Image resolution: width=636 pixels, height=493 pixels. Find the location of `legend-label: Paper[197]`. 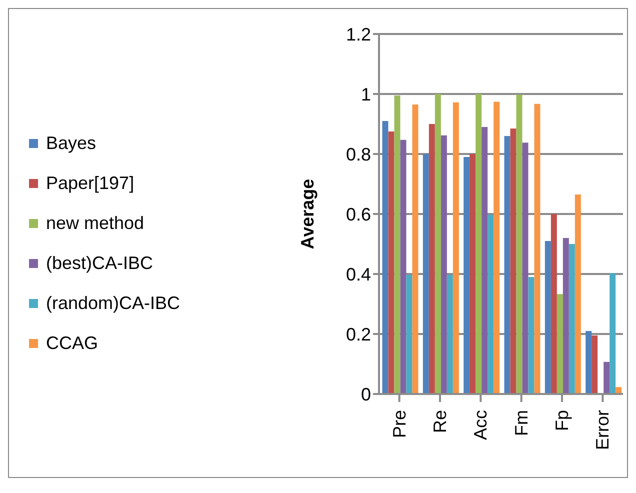

legend-label: Paper[197] is located at coordinates (90, 183).